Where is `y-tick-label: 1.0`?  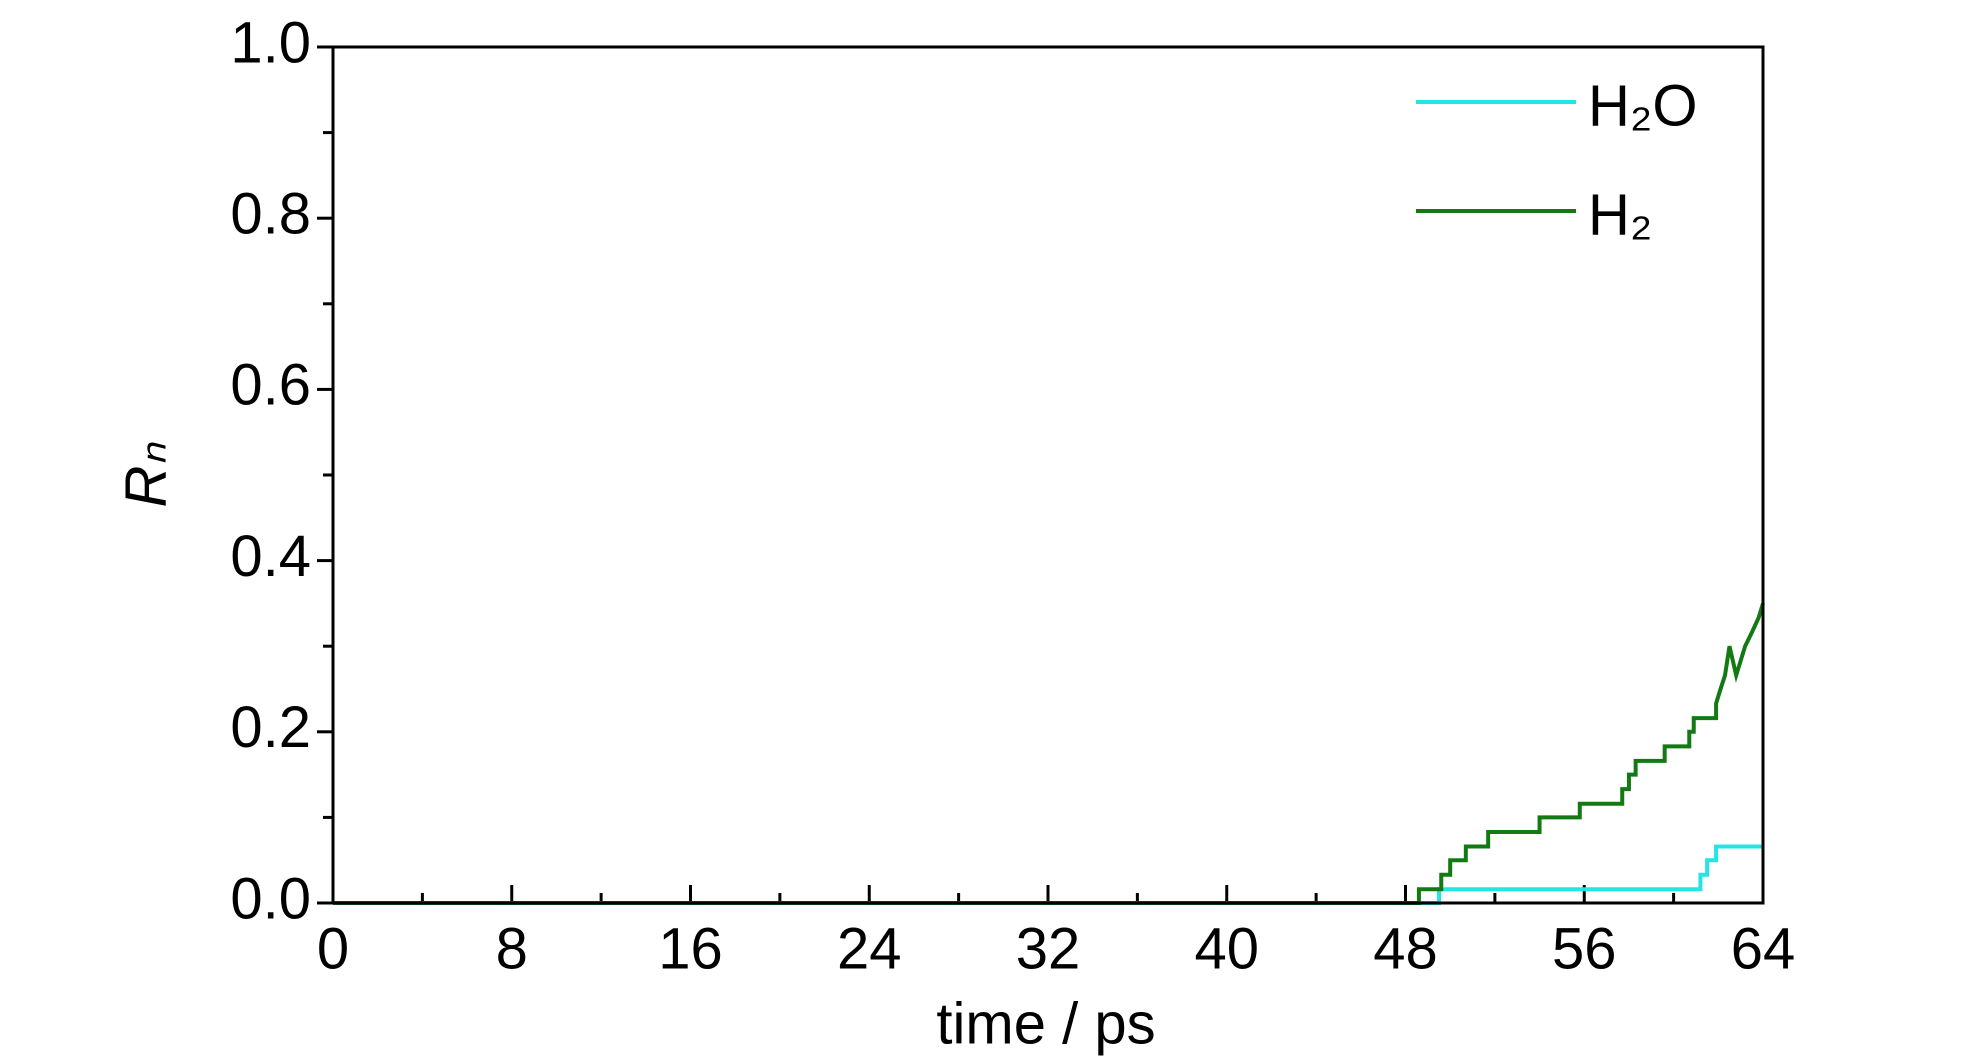
y-tick-label: 1.0 is located at coordinates (270, 42).